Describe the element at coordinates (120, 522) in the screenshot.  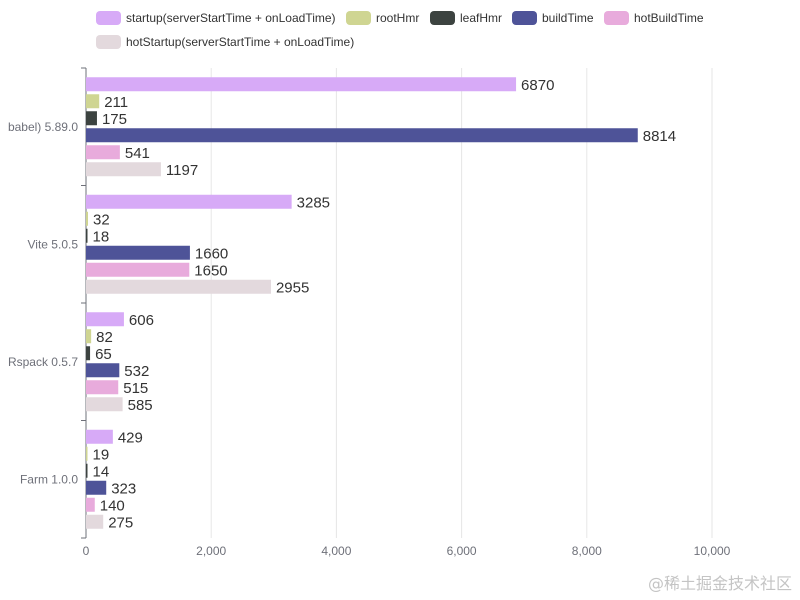
I see `data-label: 275` at that location.